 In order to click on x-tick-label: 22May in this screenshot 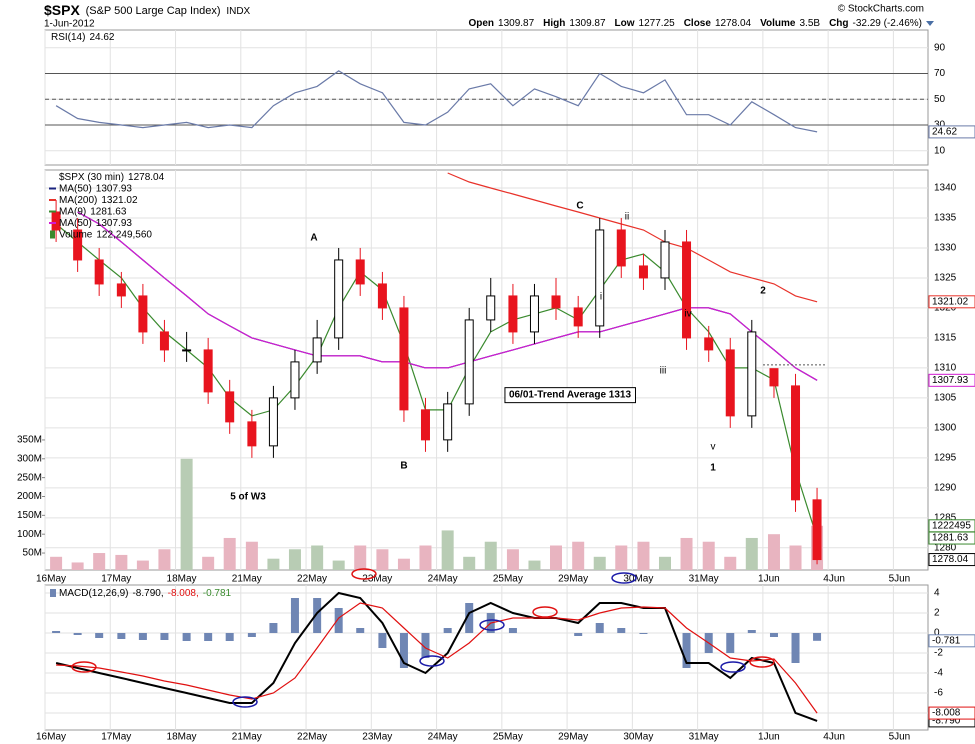, I will do `click(312, 579)`.